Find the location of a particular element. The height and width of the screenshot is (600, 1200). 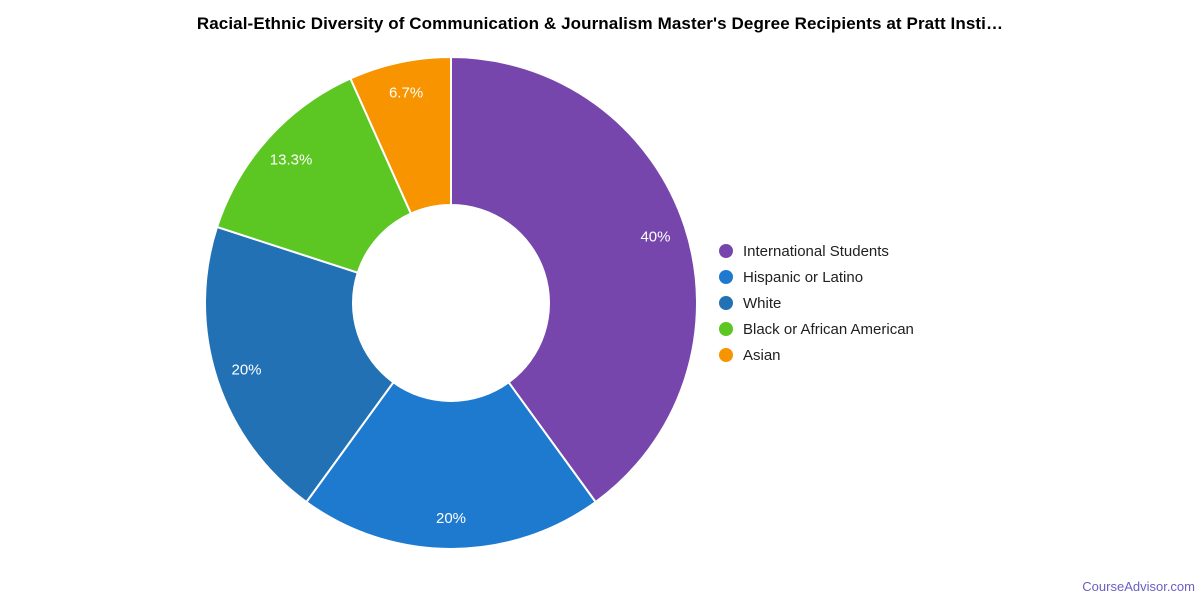

legend-item-black-or-african-american: Black or African American is located at coordinates (816, 329).